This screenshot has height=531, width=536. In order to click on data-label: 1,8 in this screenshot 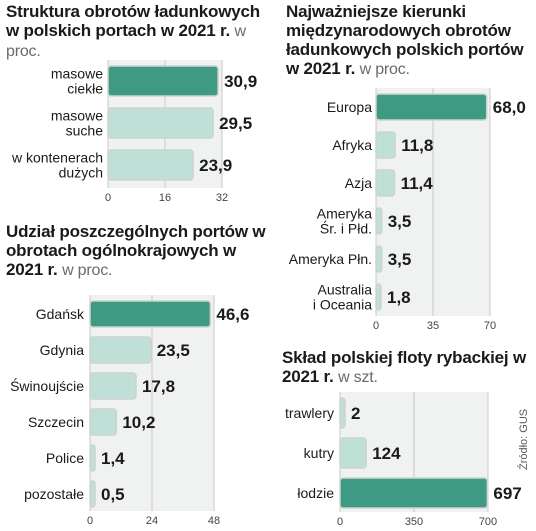, I will do `click(399, 297)`.